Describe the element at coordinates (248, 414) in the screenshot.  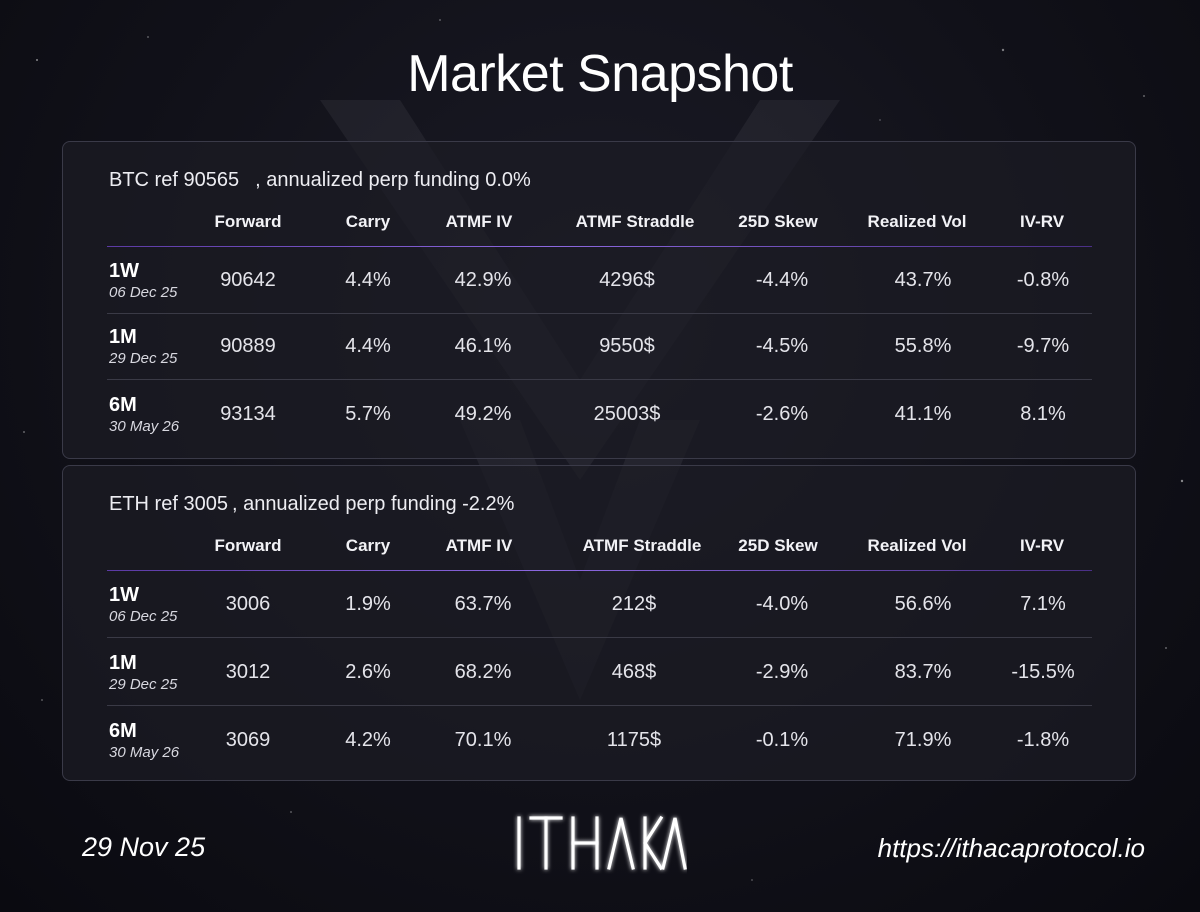
I see `forward-value: 93134` at that location.